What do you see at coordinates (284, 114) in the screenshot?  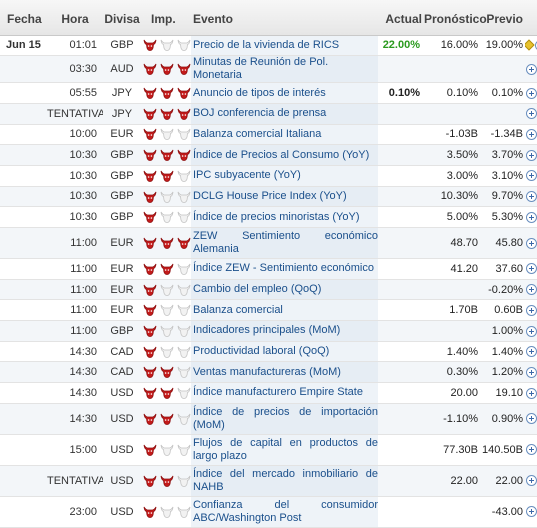 I see `event-link: BOJ conferencia de prensa` at bounding box center [284, 114].